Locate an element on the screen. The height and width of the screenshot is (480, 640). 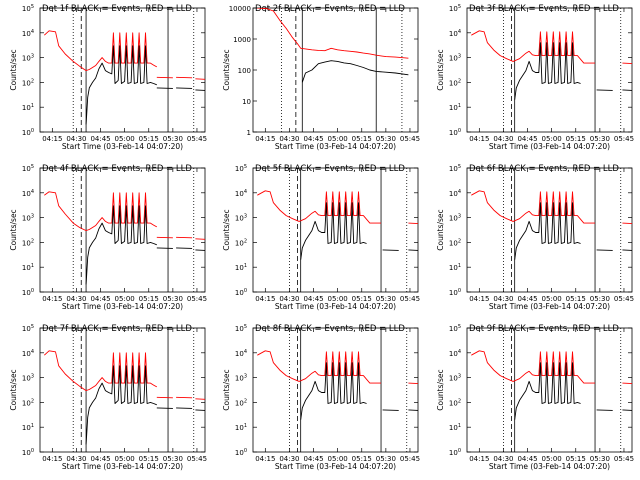
y-tick-exponent: 4 is located at coordinates (32, 352).